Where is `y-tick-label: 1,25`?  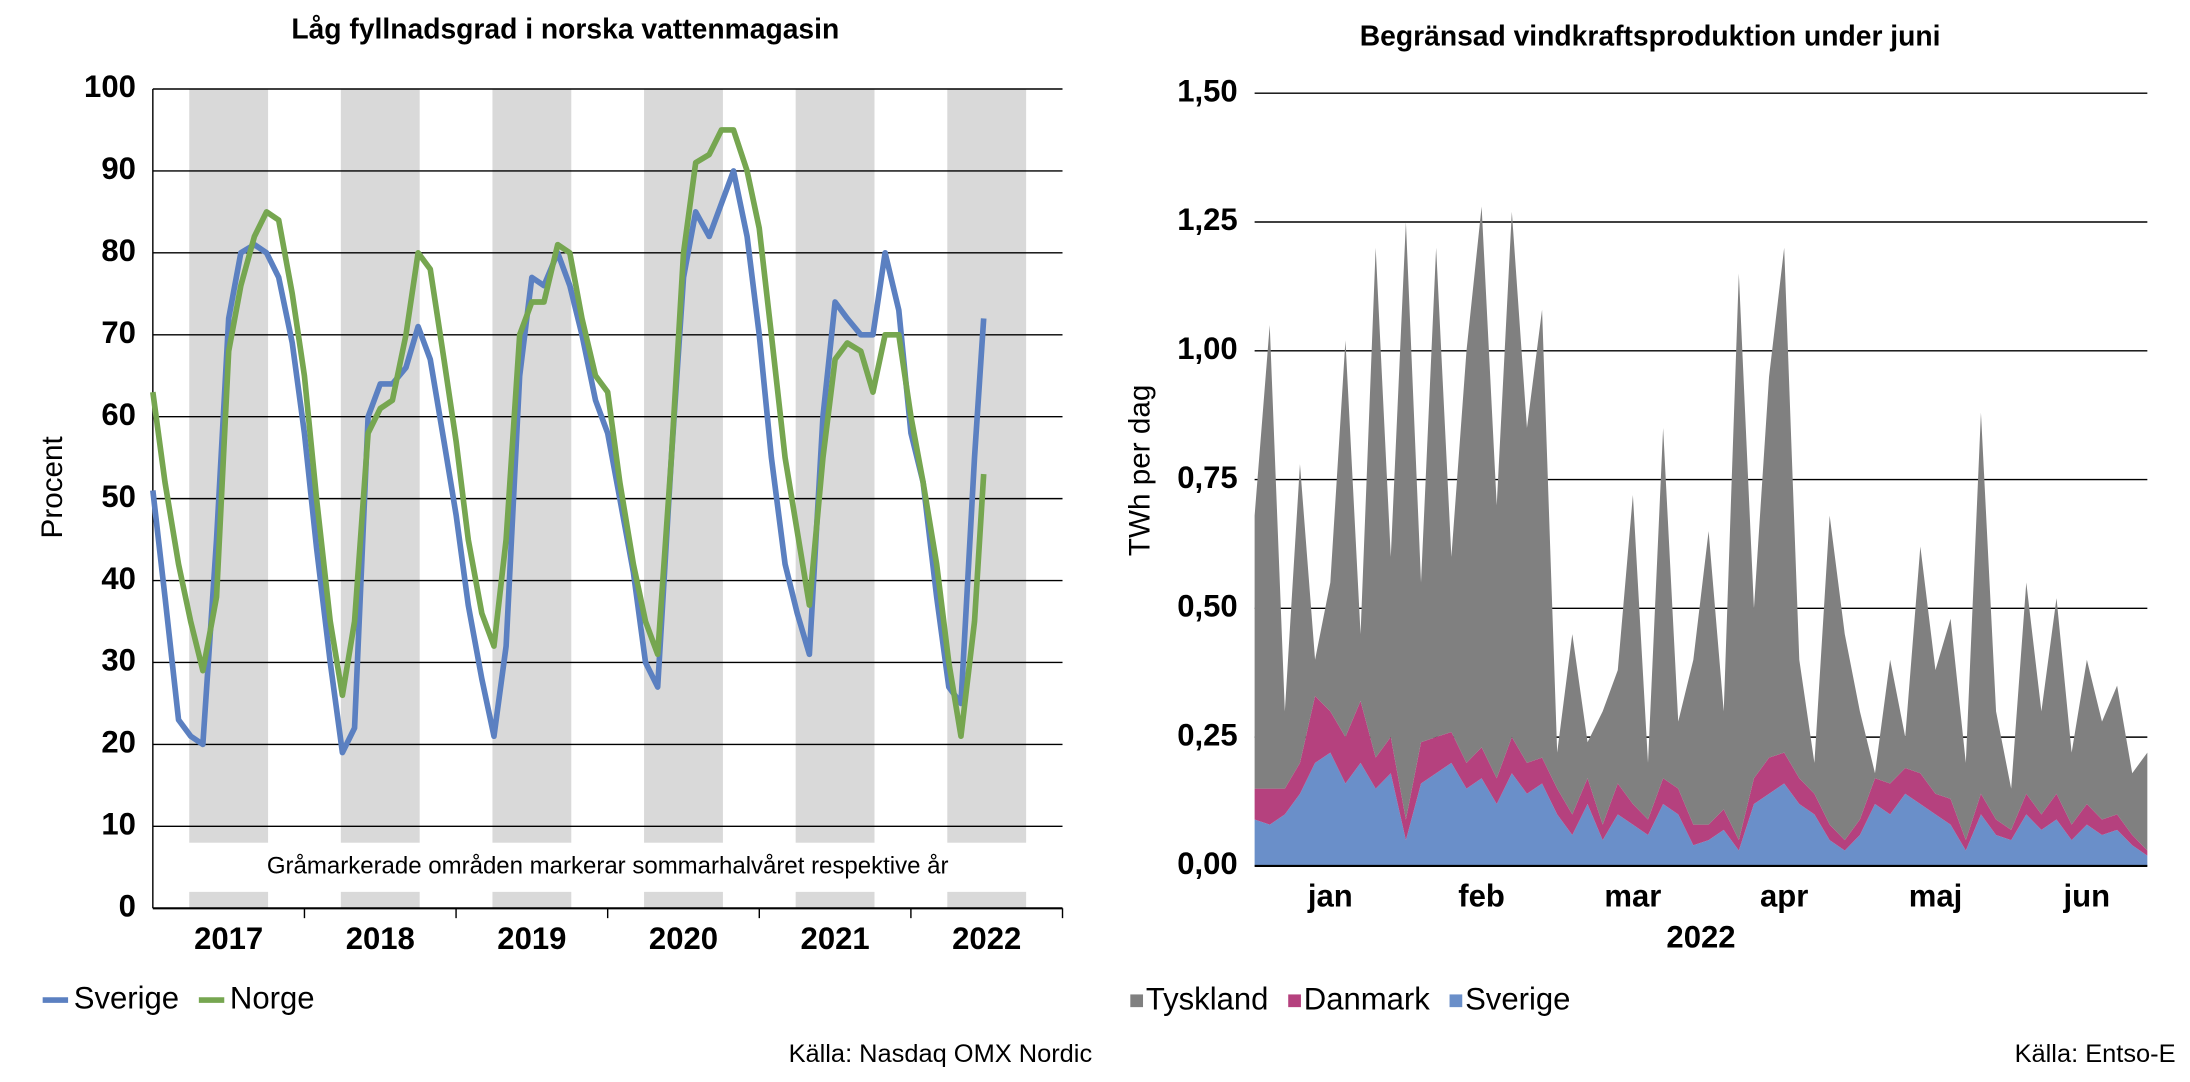
y-tick-label: 1,25 is located at coordinates (1207, 219).